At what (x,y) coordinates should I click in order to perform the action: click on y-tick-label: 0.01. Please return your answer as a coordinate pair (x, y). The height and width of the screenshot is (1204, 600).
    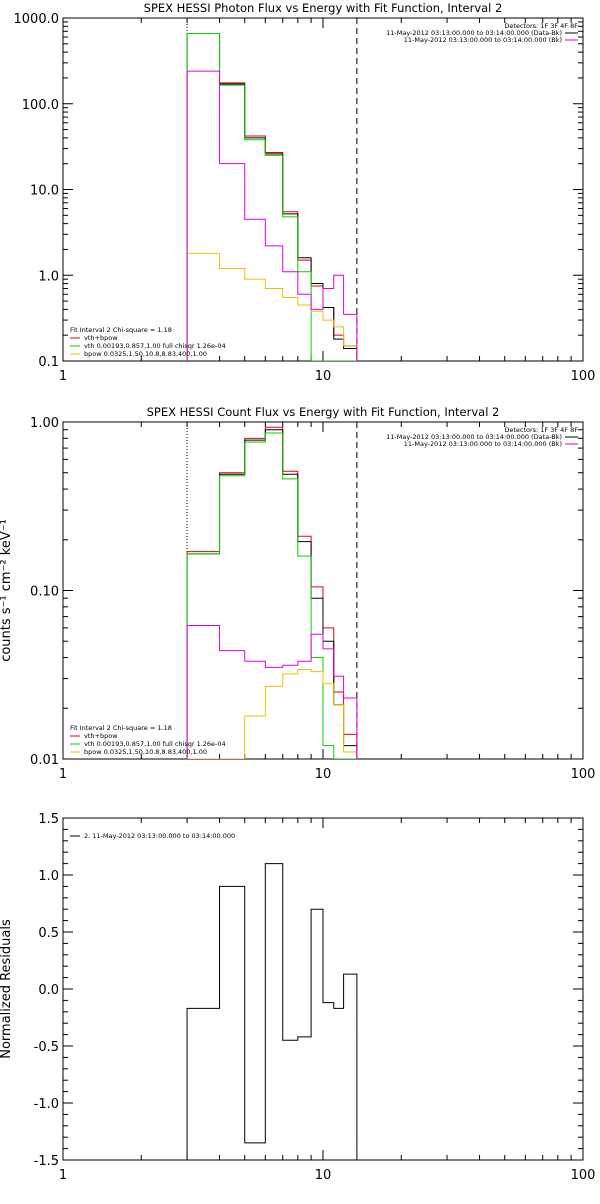
    Looking at the image, I should click on (44, 760).